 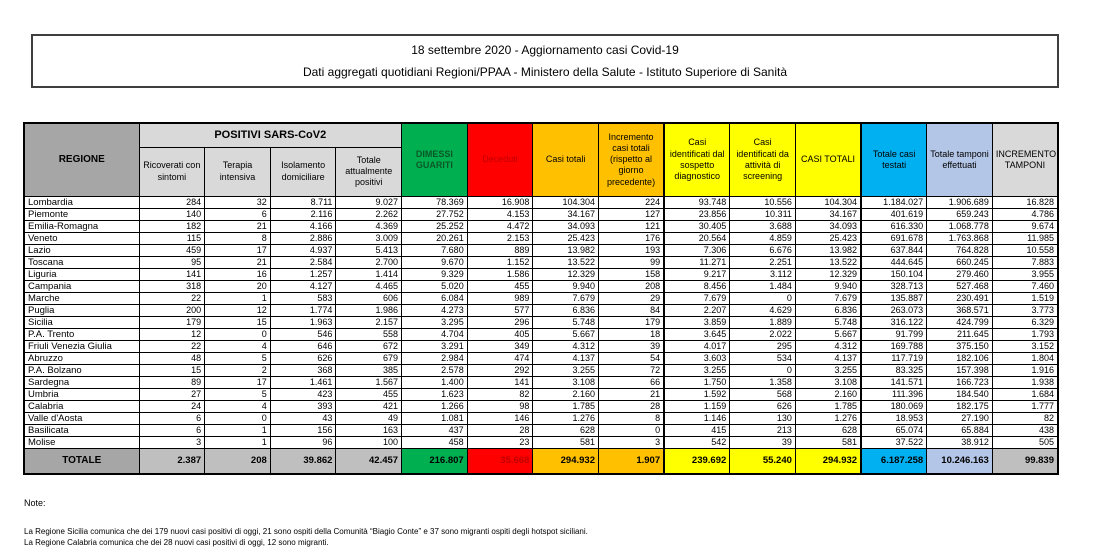 What do you see at coordinates (500, 461) in the screenshot?
I see `value-cell: 35.668` at bounding box center [500, 461].